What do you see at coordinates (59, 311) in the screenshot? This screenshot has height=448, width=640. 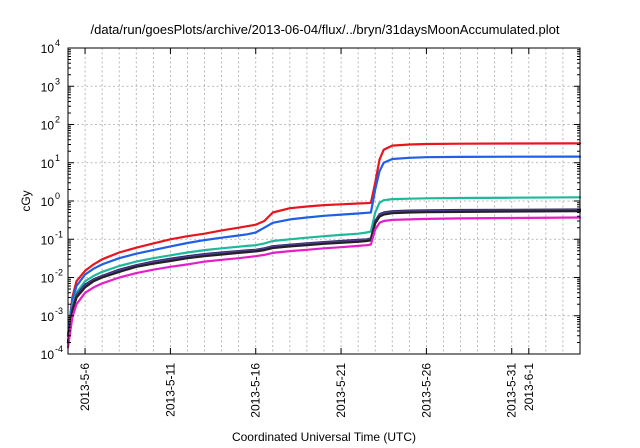 I see `y-tick-exponent: -3` at bounding box center [59, 311].